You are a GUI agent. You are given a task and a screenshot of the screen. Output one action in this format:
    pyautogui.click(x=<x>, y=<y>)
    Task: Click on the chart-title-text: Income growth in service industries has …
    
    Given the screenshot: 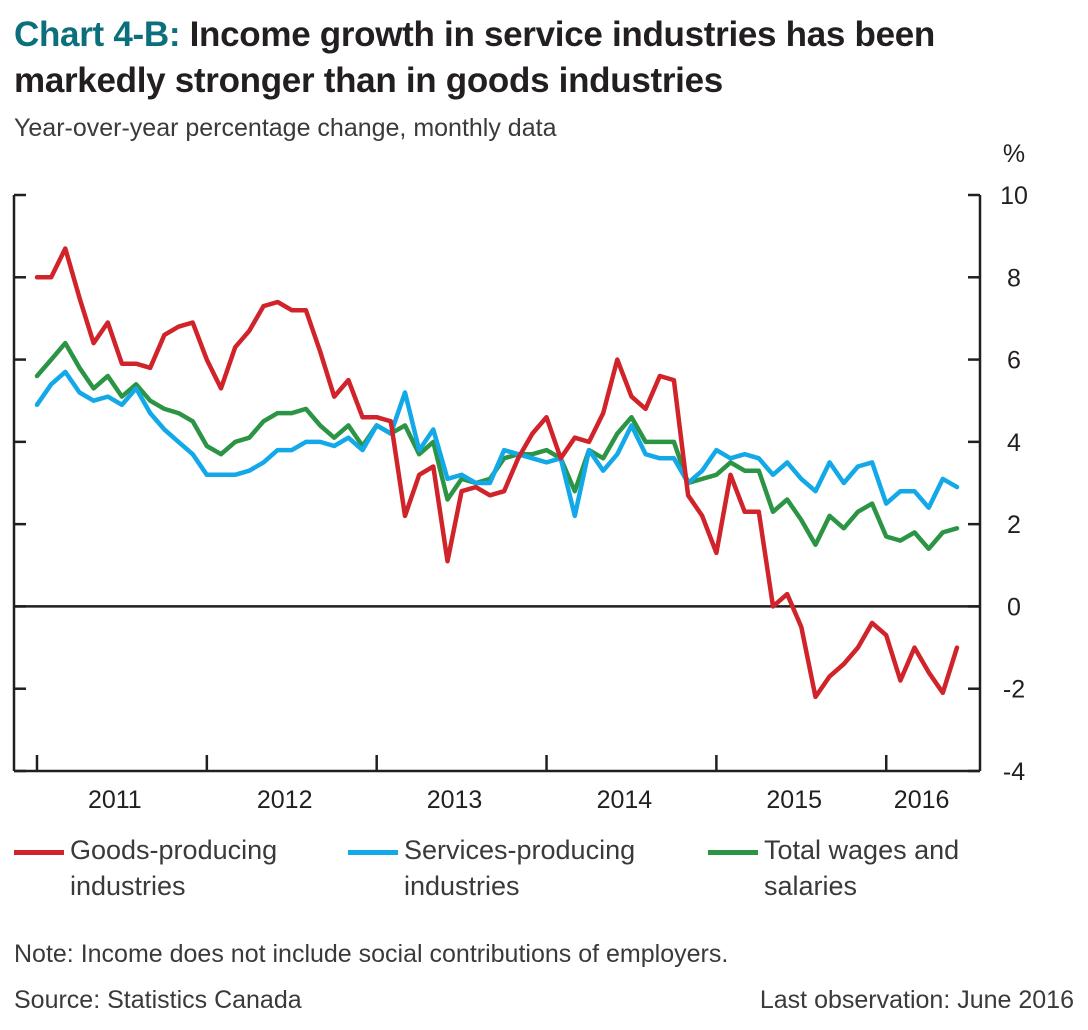 What is the action you would take?
    pyautogui.click(x=474, y=57)
    